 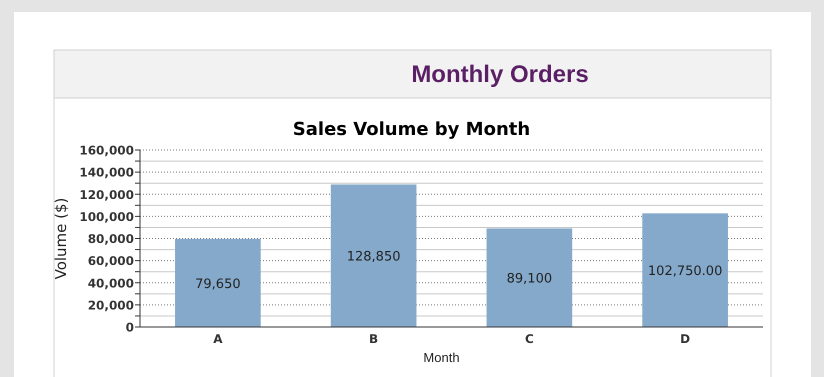 I want to click on x-tick-label: B, so click(x=373, y=339).